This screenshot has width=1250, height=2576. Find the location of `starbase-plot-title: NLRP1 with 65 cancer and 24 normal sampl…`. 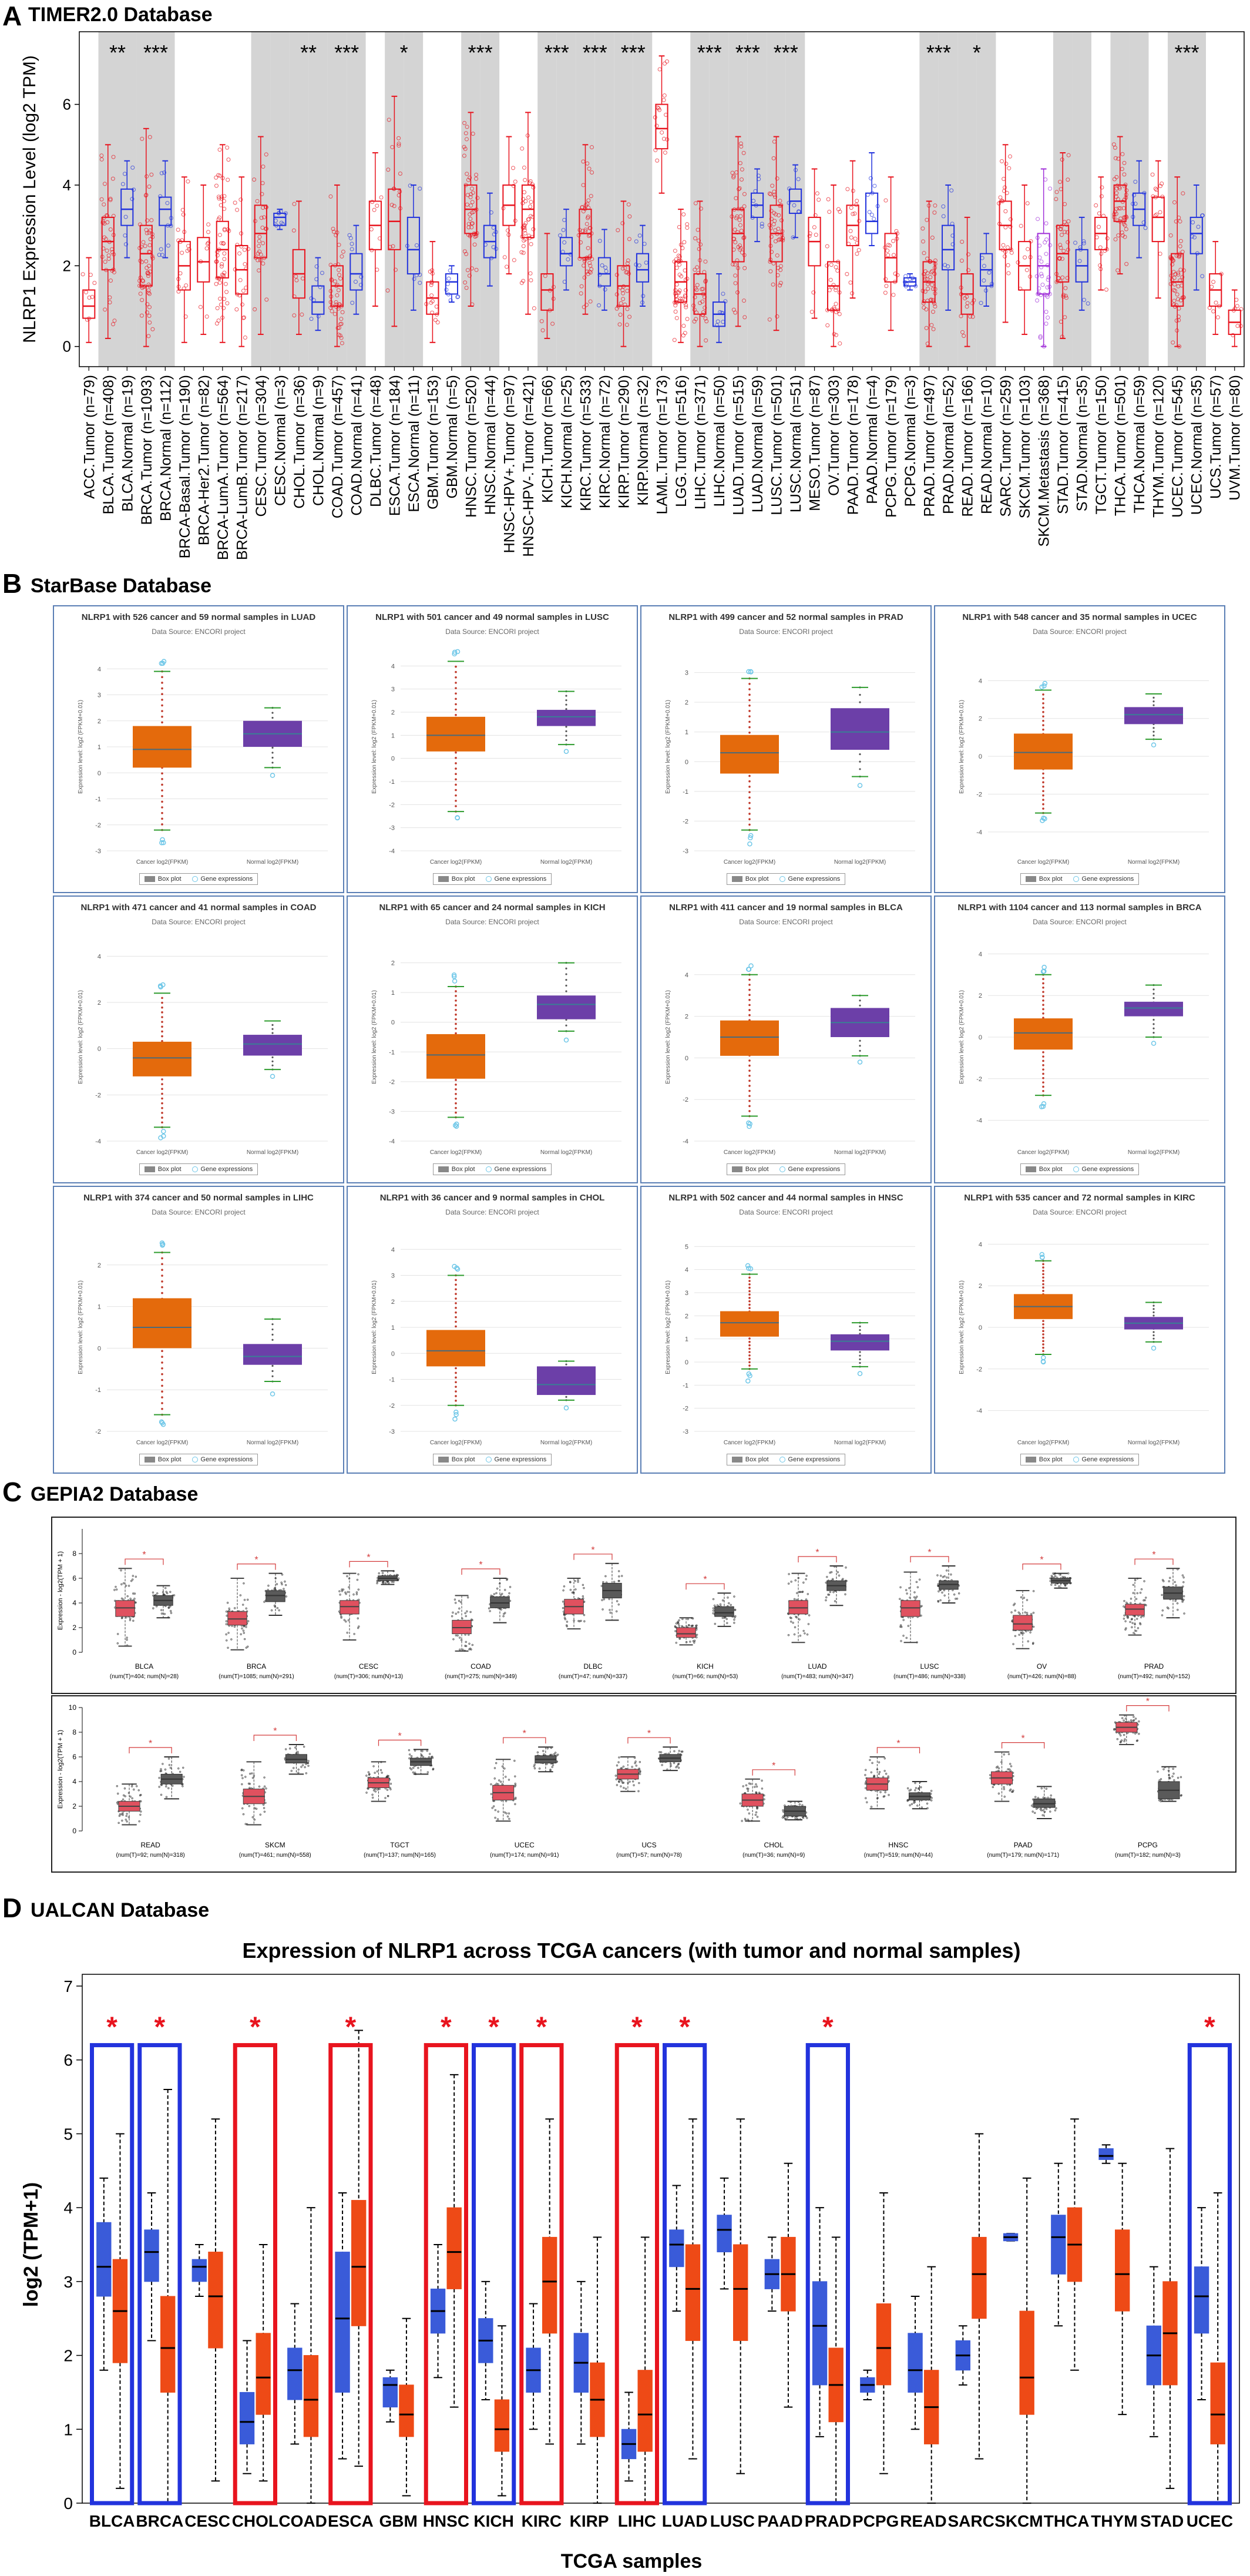

starbase-plot-title: NLRP1 with 65 cancer and 24 normal sampl… is located at coordinates (492, 908).